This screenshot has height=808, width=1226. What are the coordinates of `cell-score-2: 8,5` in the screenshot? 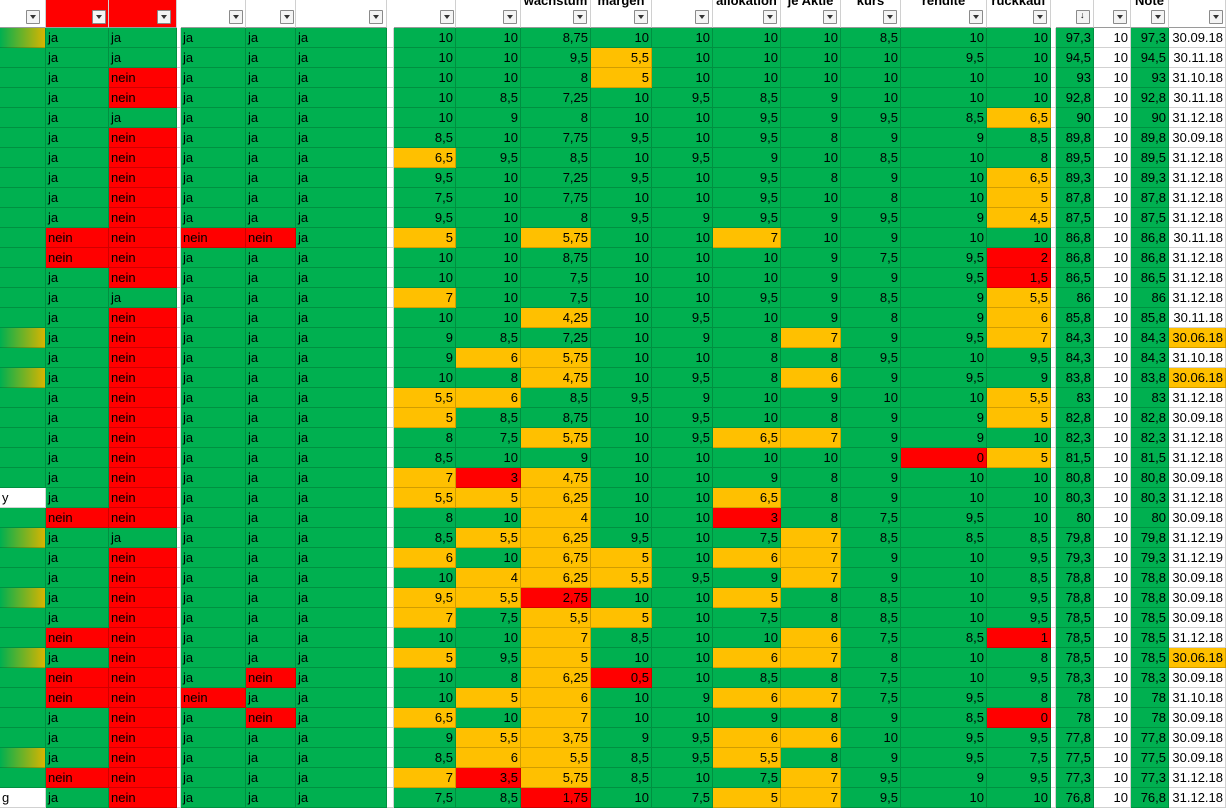 It's located at (488, 798).